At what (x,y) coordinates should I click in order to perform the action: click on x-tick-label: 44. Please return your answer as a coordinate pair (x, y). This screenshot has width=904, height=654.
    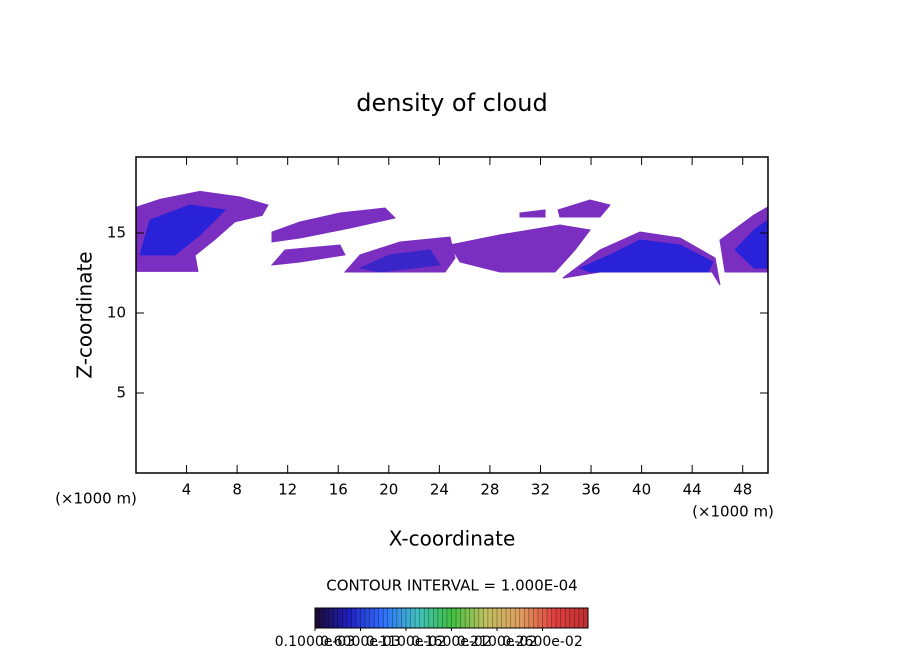
    Looking at the image, I should click on (692, 490).